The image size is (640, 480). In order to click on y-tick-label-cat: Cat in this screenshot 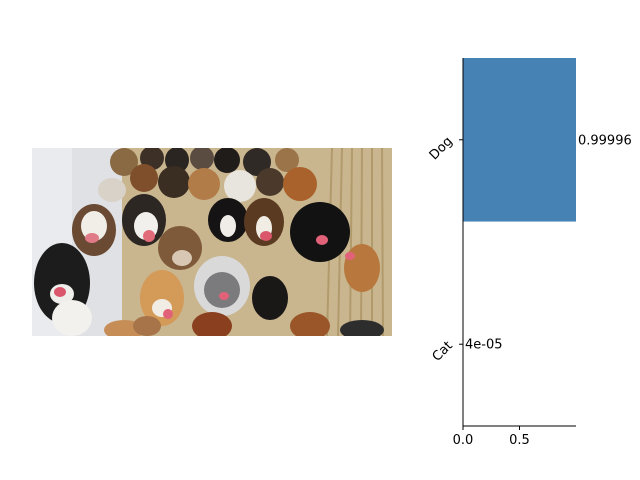, I will do `click(443, 351)`.